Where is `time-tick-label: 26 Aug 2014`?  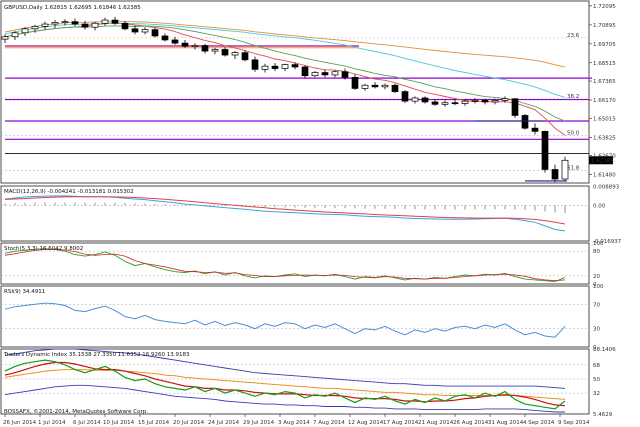
time-tick-label: 26 Aug 2014 is located at coordinates (471, 423).